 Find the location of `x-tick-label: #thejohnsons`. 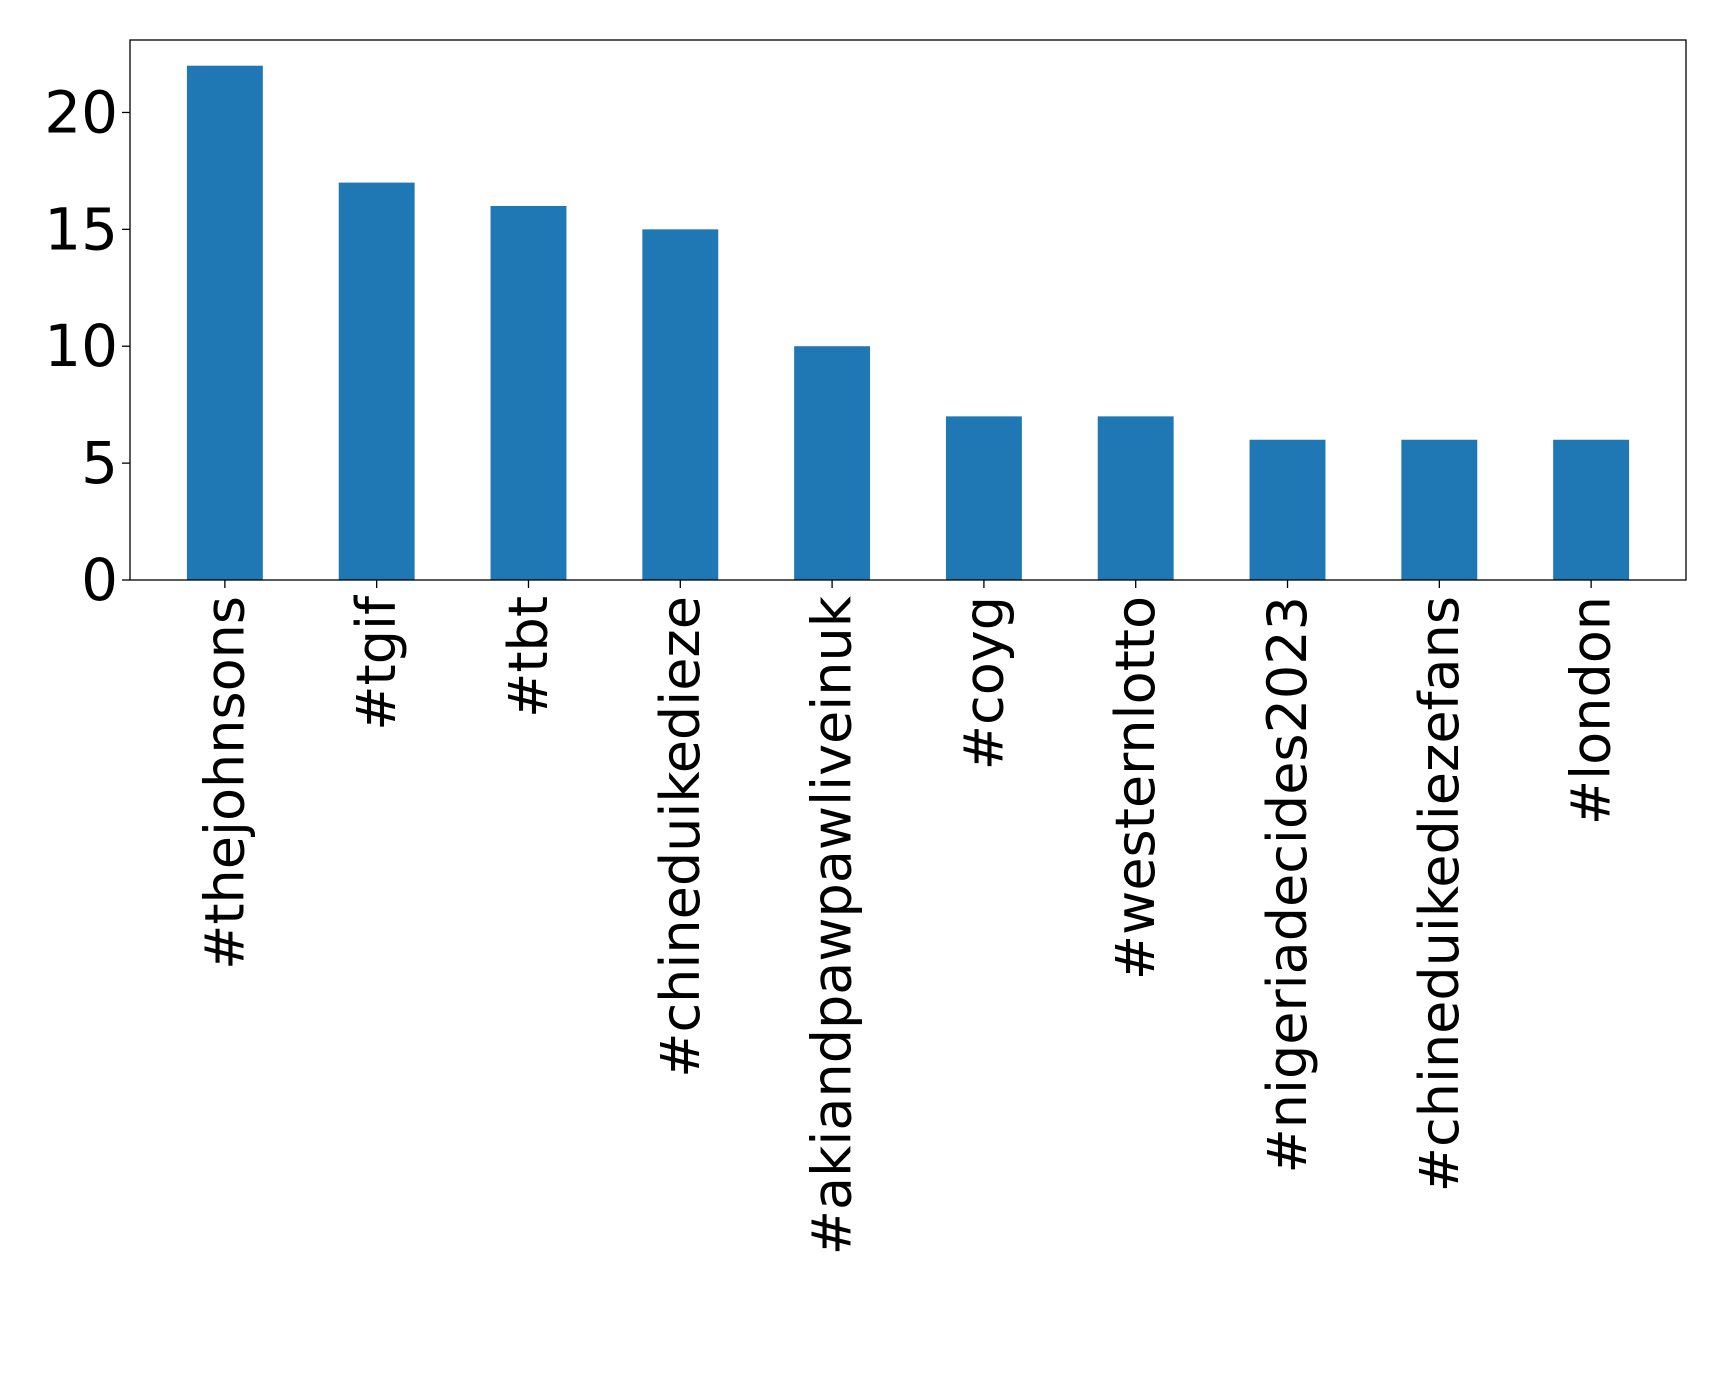

x-tick-label: #thejohnsons is located at coordinates (224, 783).